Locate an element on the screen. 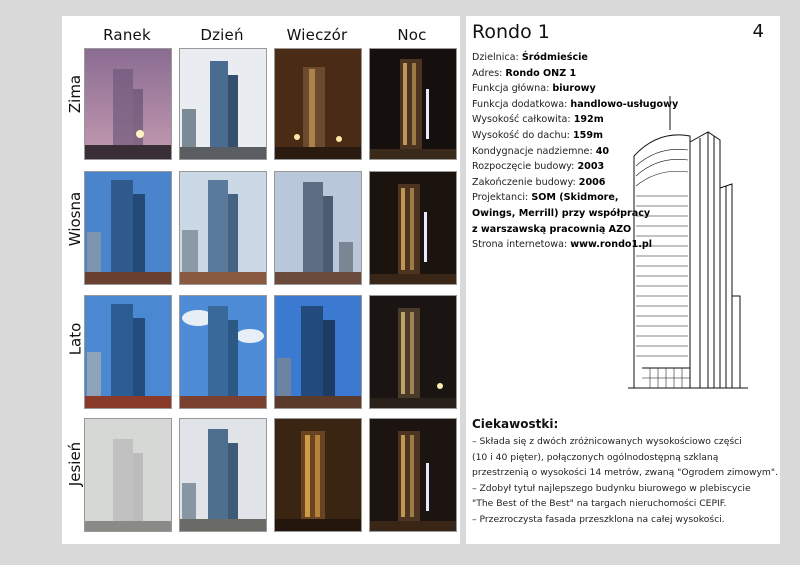  detail-line: Rozpoczęcie budowy: 2003 is located at coordinates (538, 167).